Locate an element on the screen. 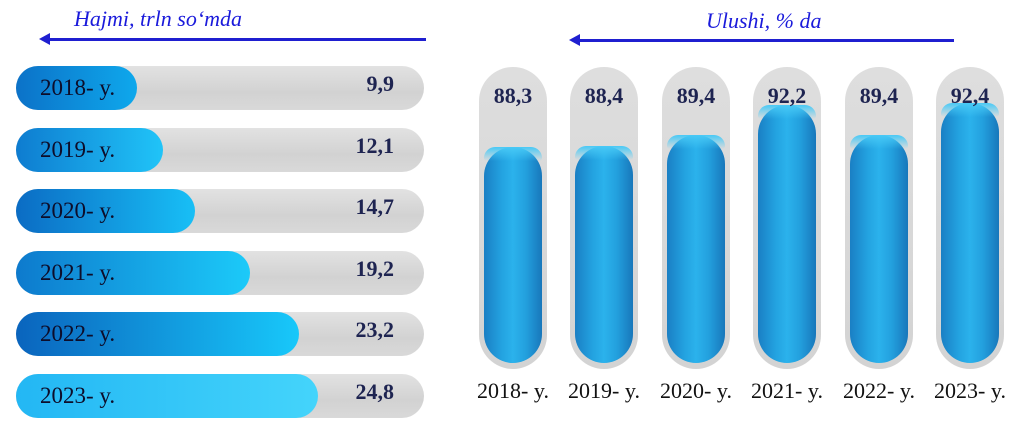 The width and height of the screenshot is (1028, 430). column-track: 92,4 is located at coordinates (970, 218).